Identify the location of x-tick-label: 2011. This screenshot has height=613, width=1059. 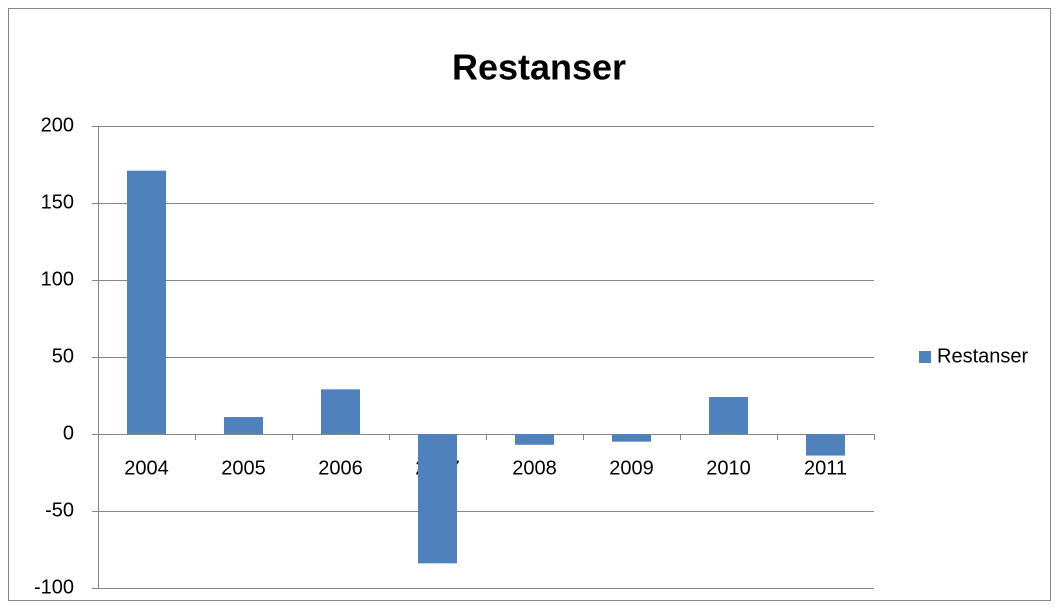
(825, 468).